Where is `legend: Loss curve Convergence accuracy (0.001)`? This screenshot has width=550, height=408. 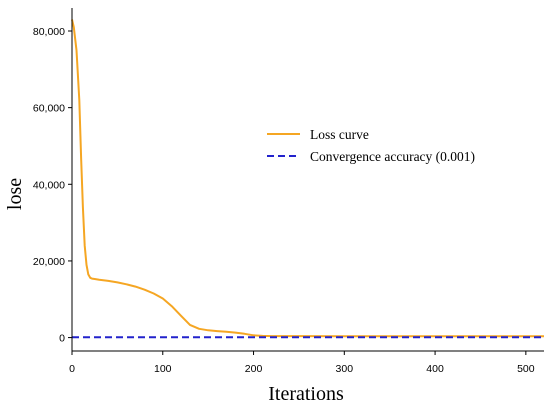
legend: Loss curve Convergence accuracy (0.001) is located at coordinates (371, 145).